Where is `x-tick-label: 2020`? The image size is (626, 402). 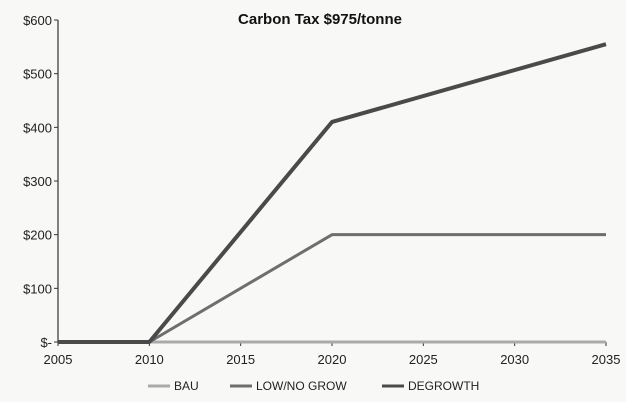
x-tick-label: 2020 is located at coordinates (332, 359).